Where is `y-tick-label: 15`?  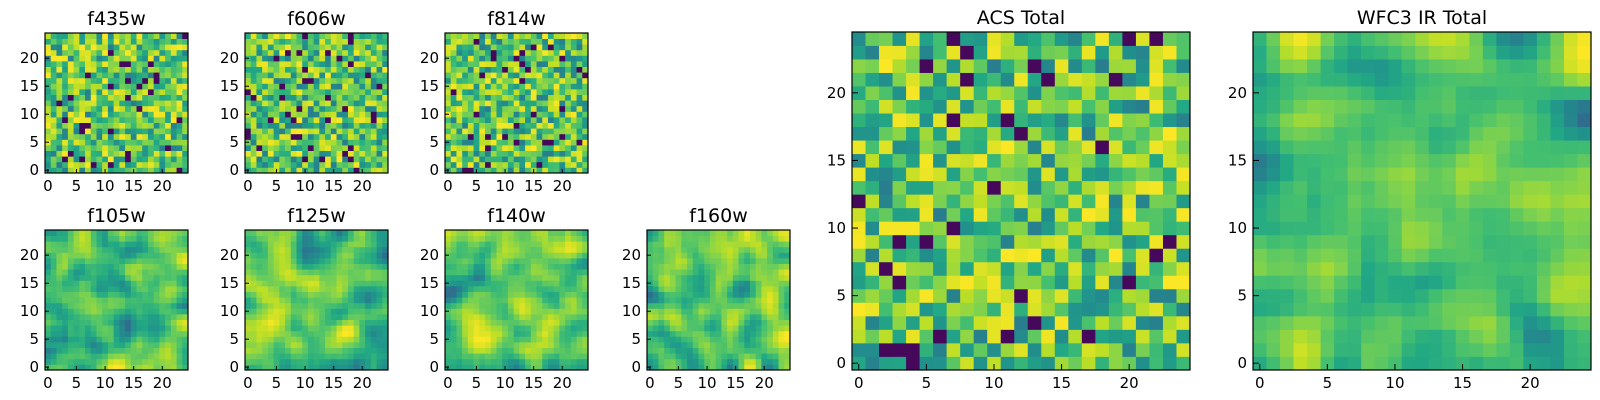 y-tick-label: 15 is located at coordinates (429, 283).